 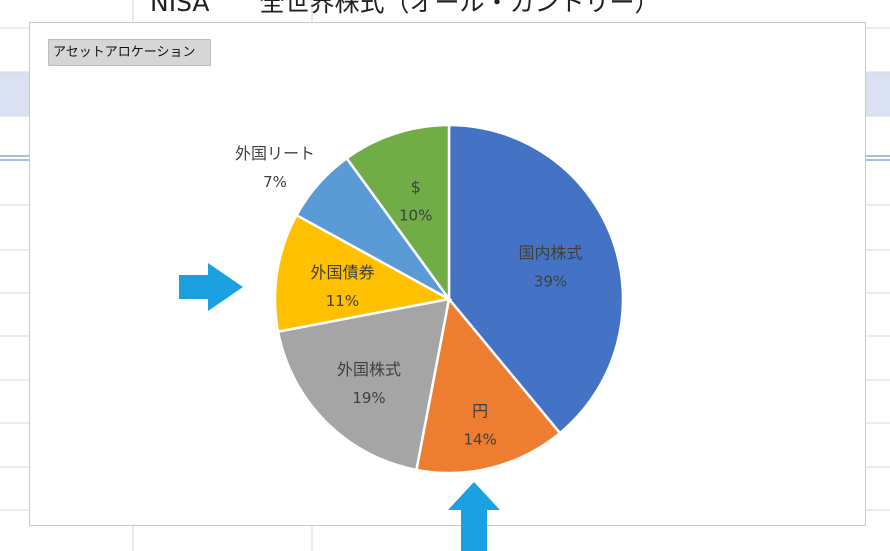 I want to click on slice-category-label: 外国株式, so click(x=369, y=369).